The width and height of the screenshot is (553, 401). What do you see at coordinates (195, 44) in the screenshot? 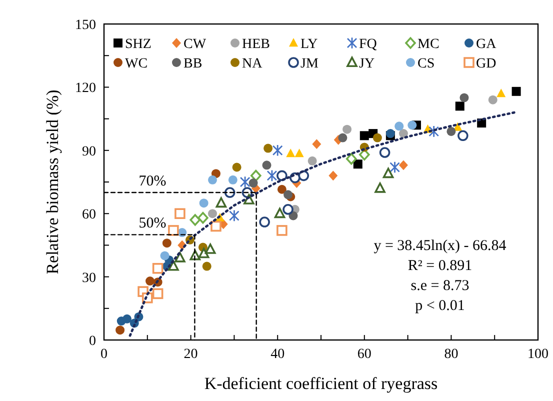
I see `legend-label: CW` at bounding box center [195, 44].